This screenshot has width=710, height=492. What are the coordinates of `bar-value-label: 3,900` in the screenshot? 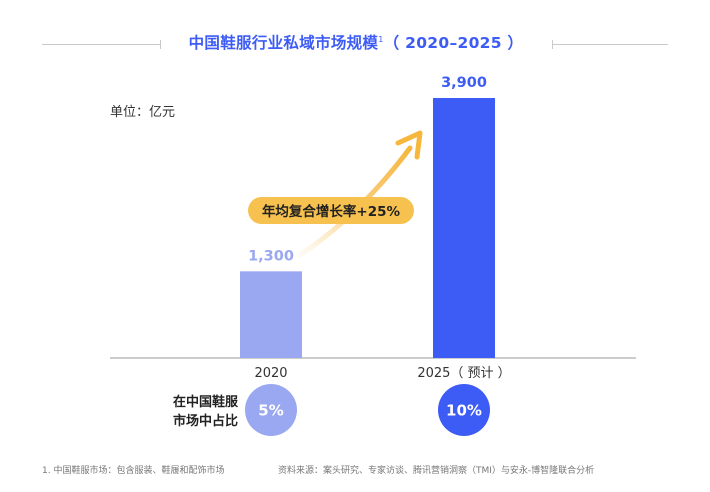 It's located at (464, 83).